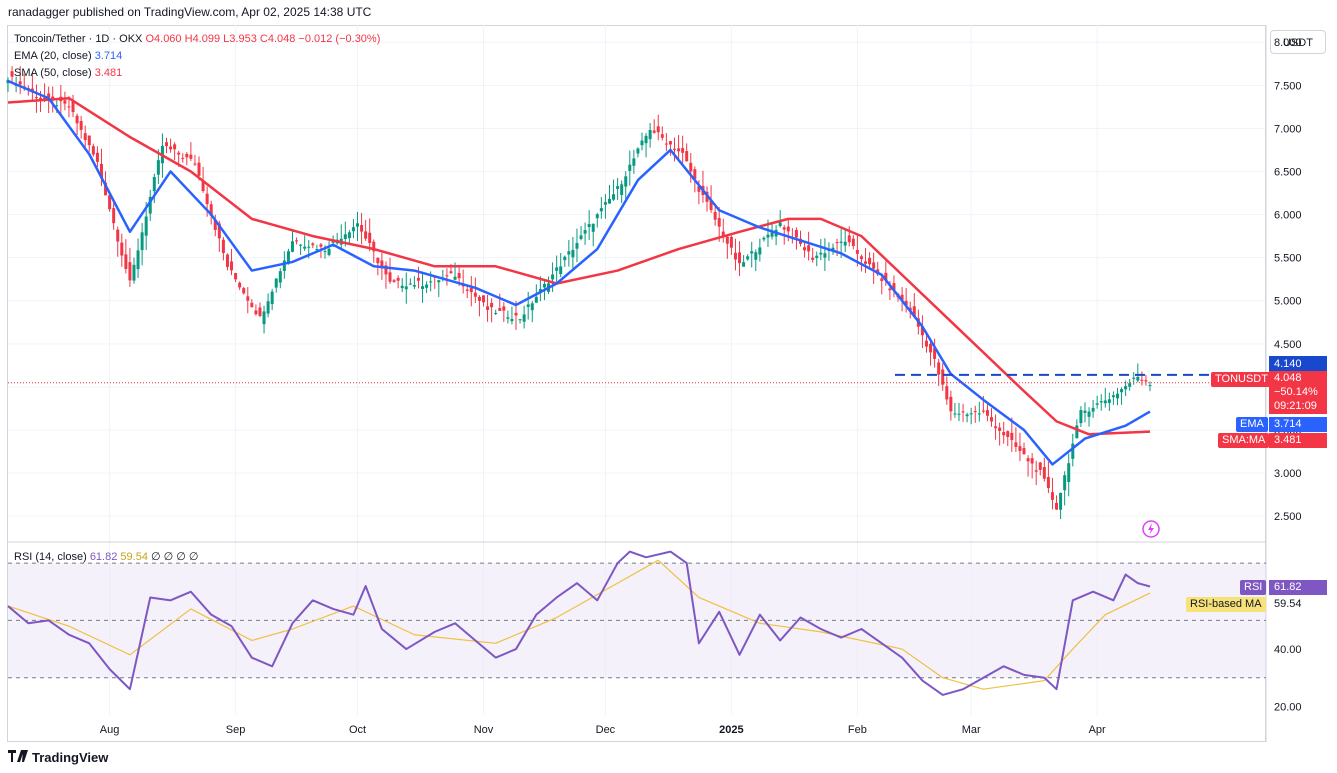 This screenshot has width=1337, height=773. I want to click on tradingview-logo-icon, so click(18, 757).